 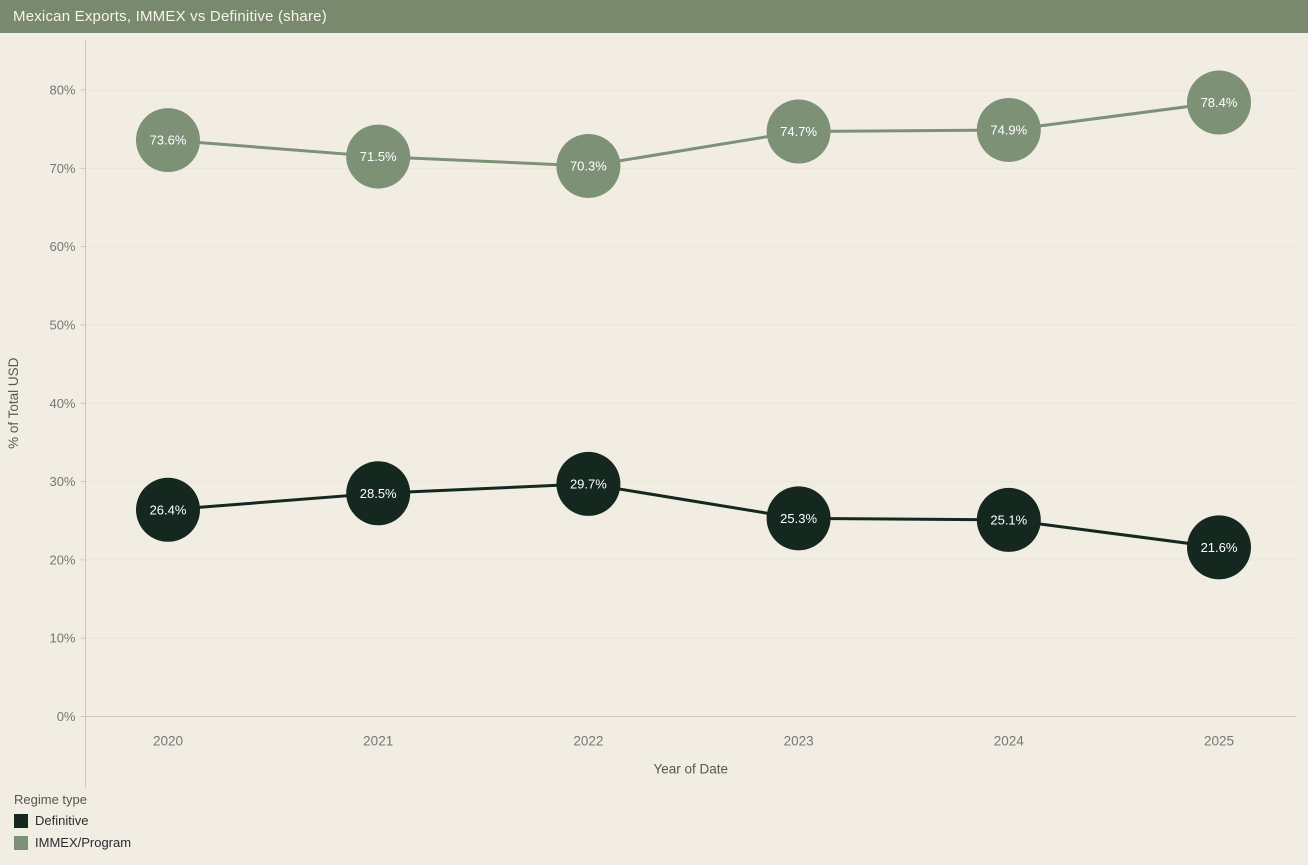 I want to click on x-axis-title: Year of Date, so click(x=690, y=769).